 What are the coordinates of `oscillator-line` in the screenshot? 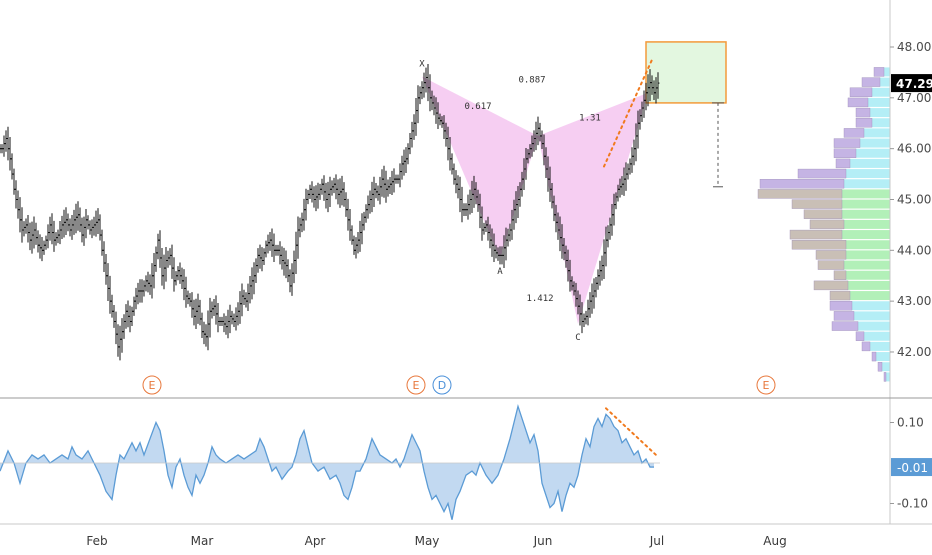 It's located at (327, 461).